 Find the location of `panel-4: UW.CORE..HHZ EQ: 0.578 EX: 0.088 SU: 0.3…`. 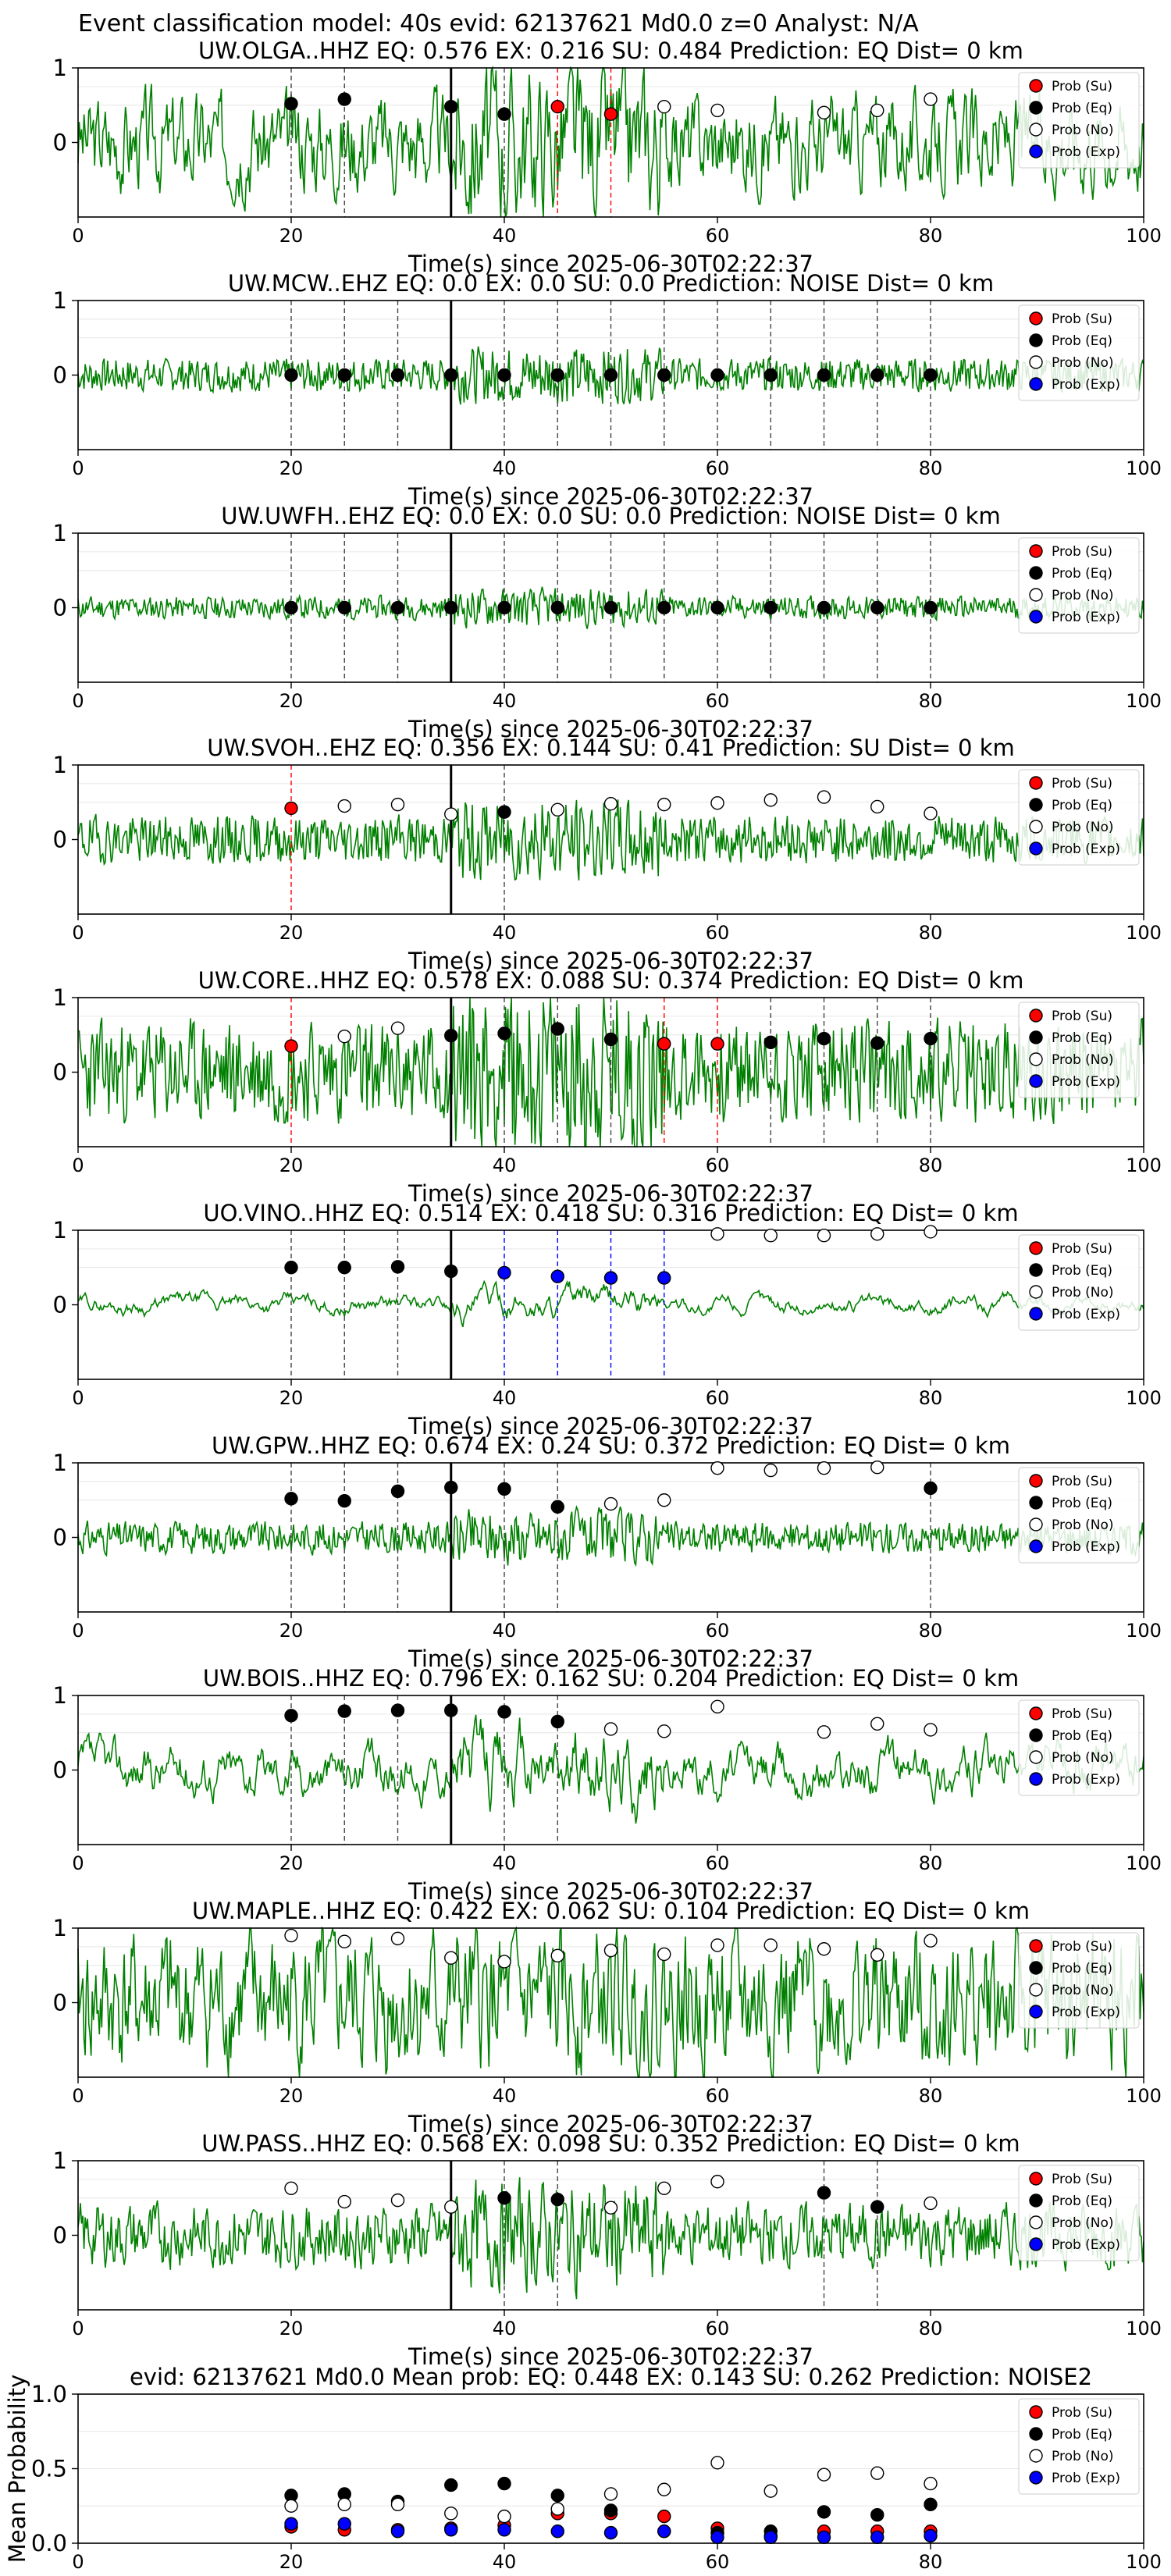

panel-4: UW.CORE..HHZ EQ: 0.578 EX: 0.088 SU: 0.3… is located at coordinates (607, 1087).